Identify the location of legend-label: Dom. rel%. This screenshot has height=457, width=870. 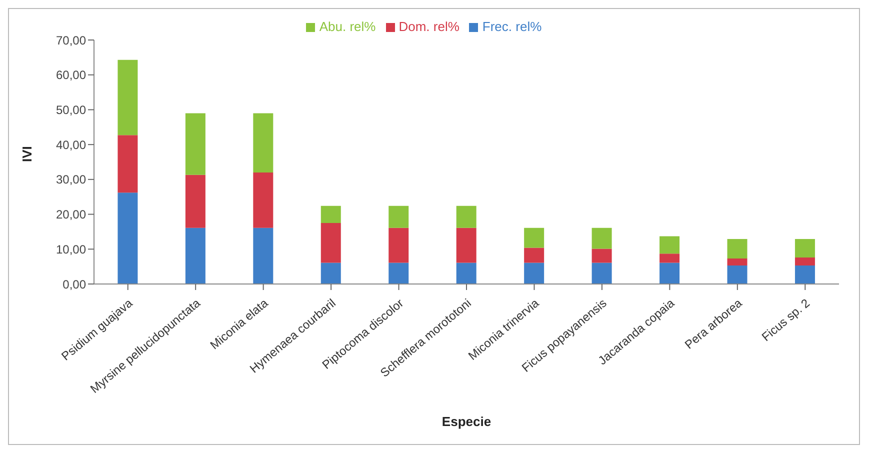
(429, 26).